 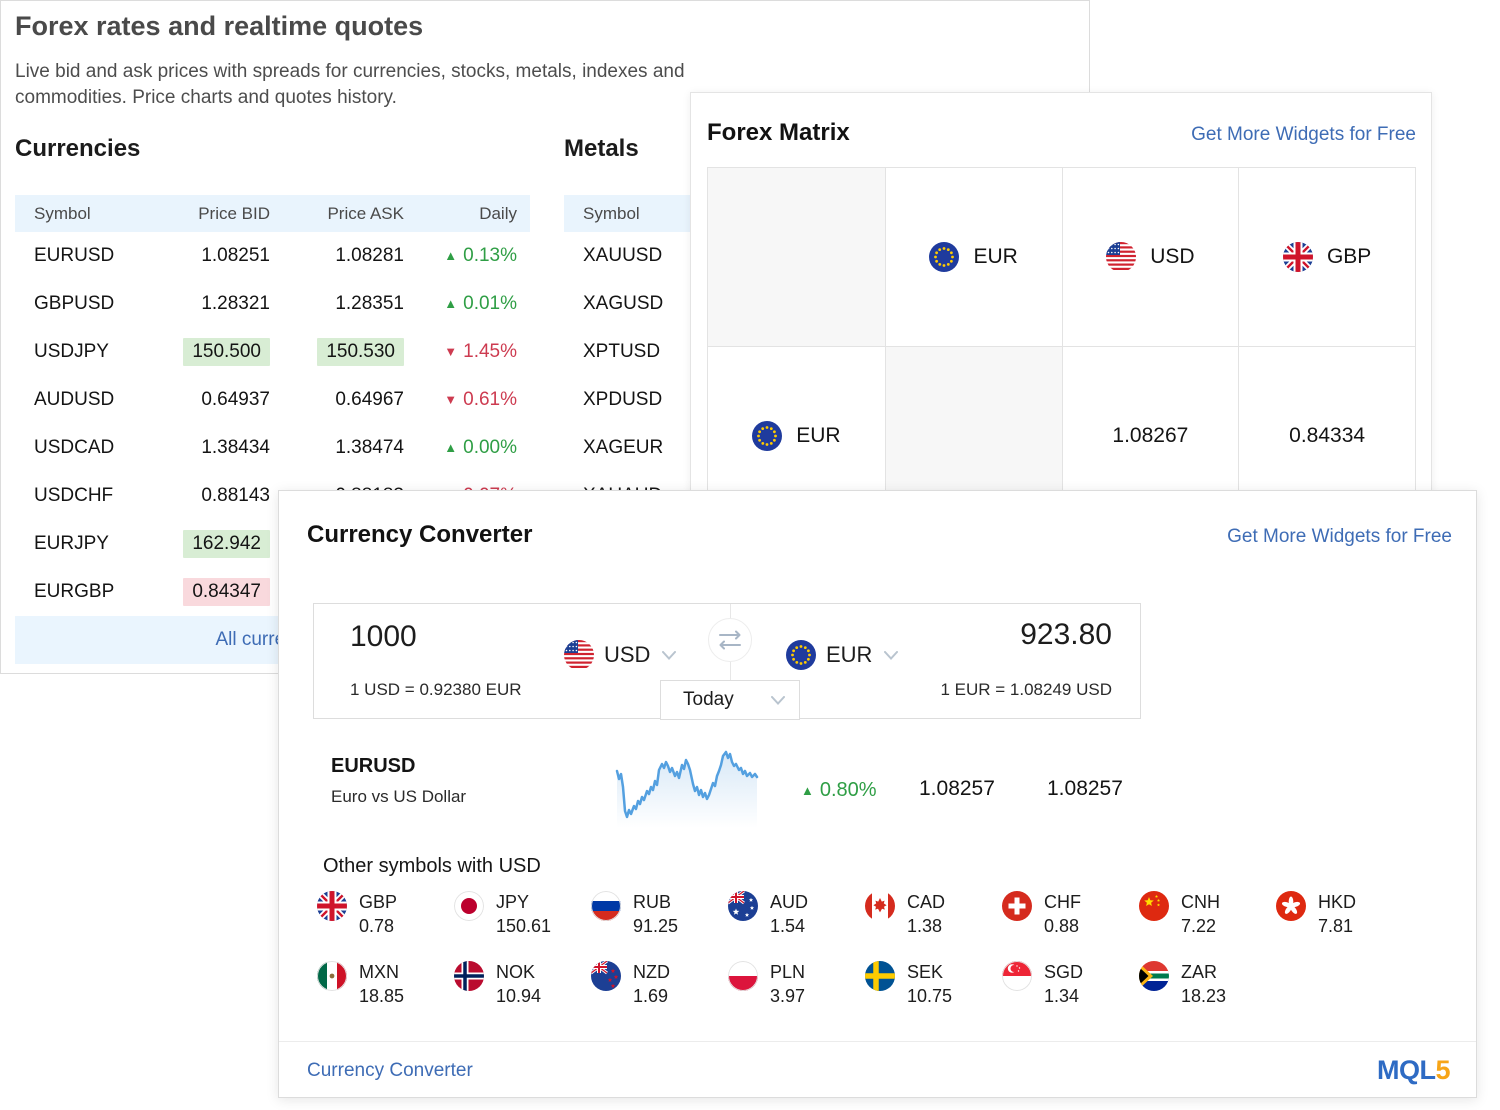 I want to click on metal-row-xpdusd: XPDUSD, so click(x=623, y=399).